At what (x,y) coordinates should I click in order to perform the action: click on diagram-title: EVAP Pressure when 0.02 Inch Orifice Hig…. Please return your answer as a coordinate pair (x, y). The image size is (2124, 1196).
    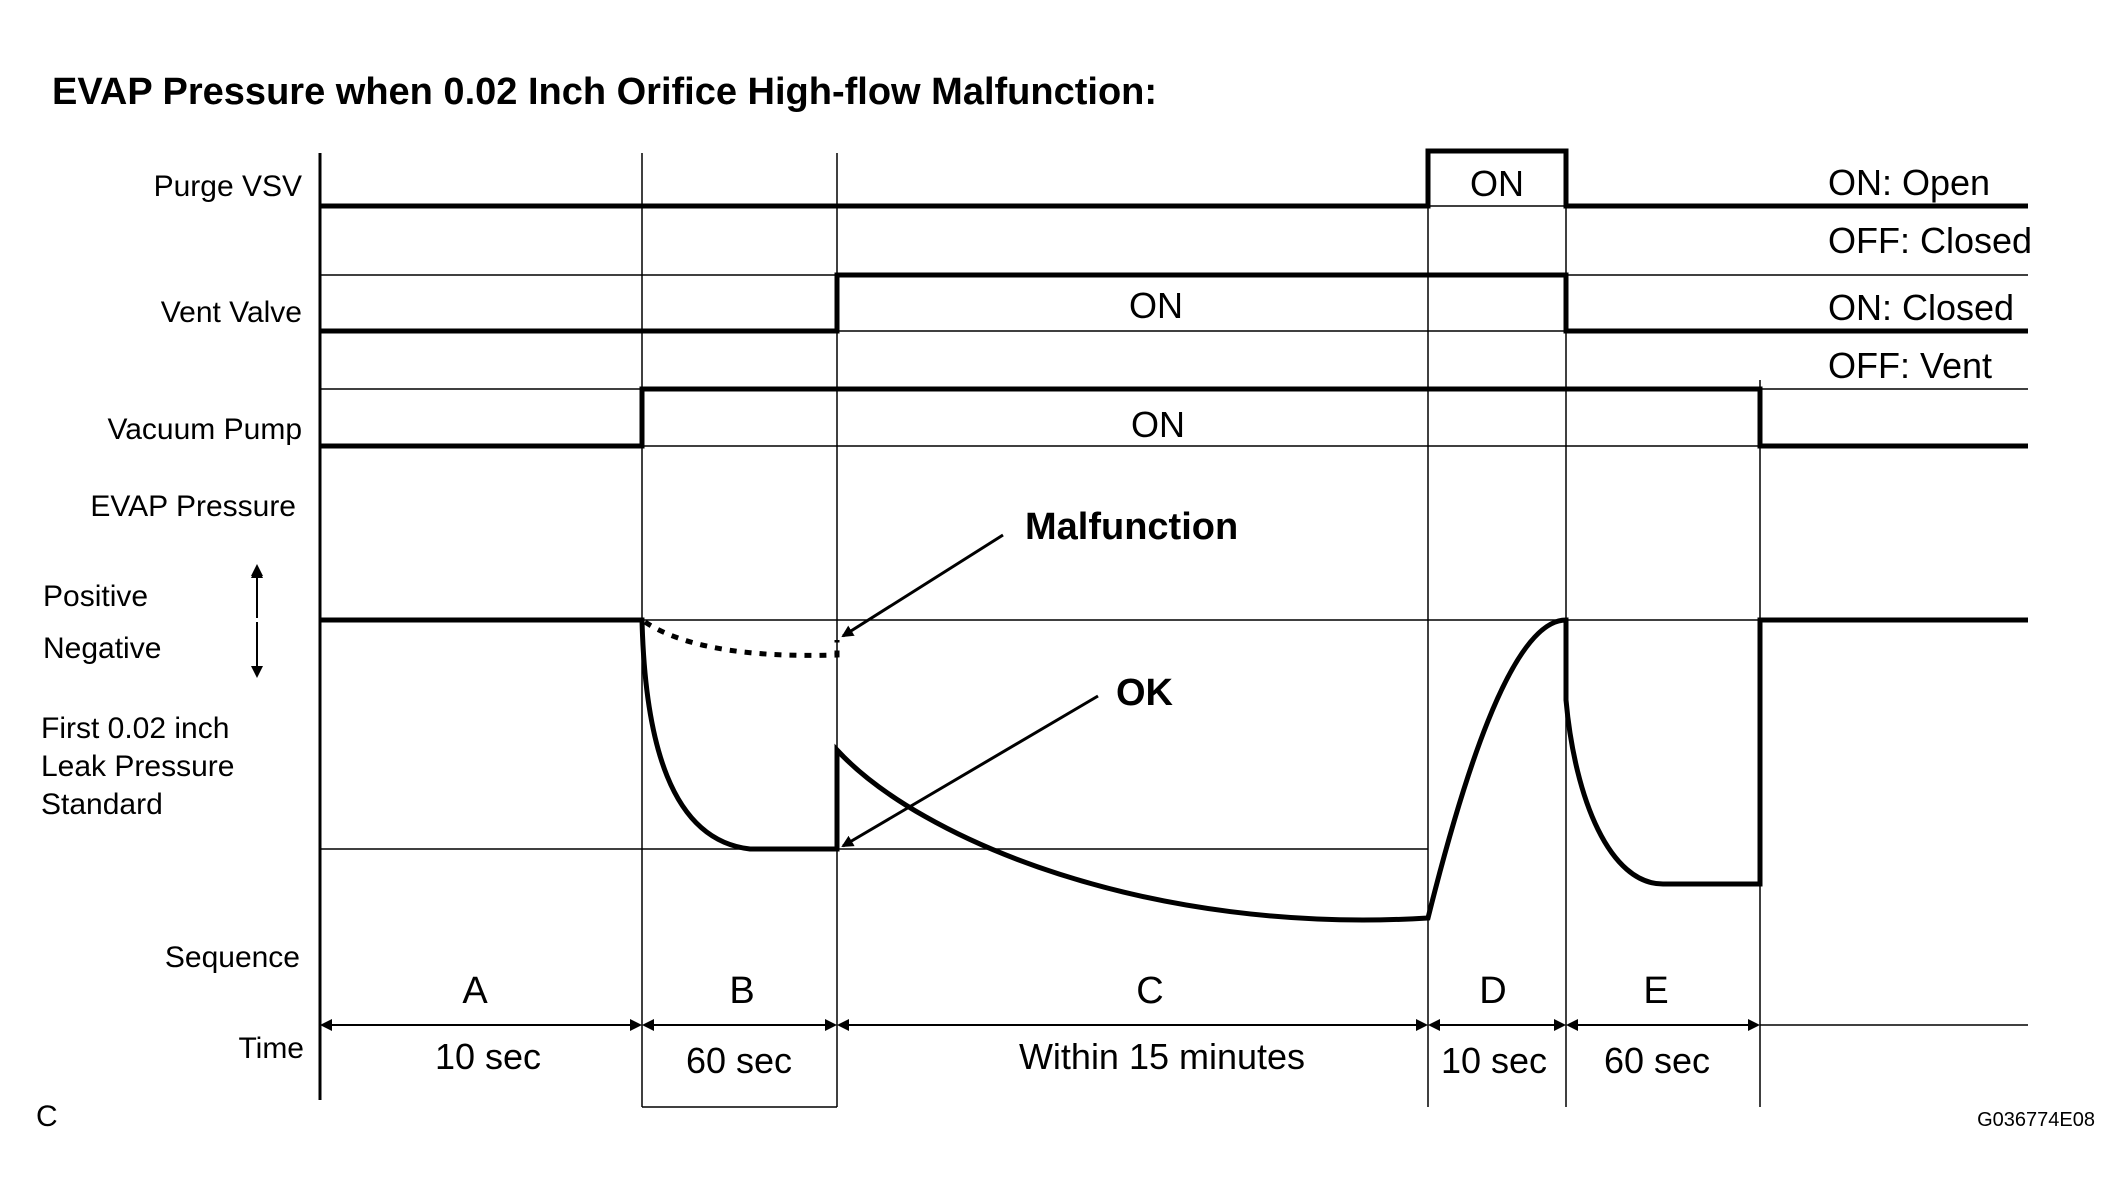
    Looking at the image, I should click on (604, 92).